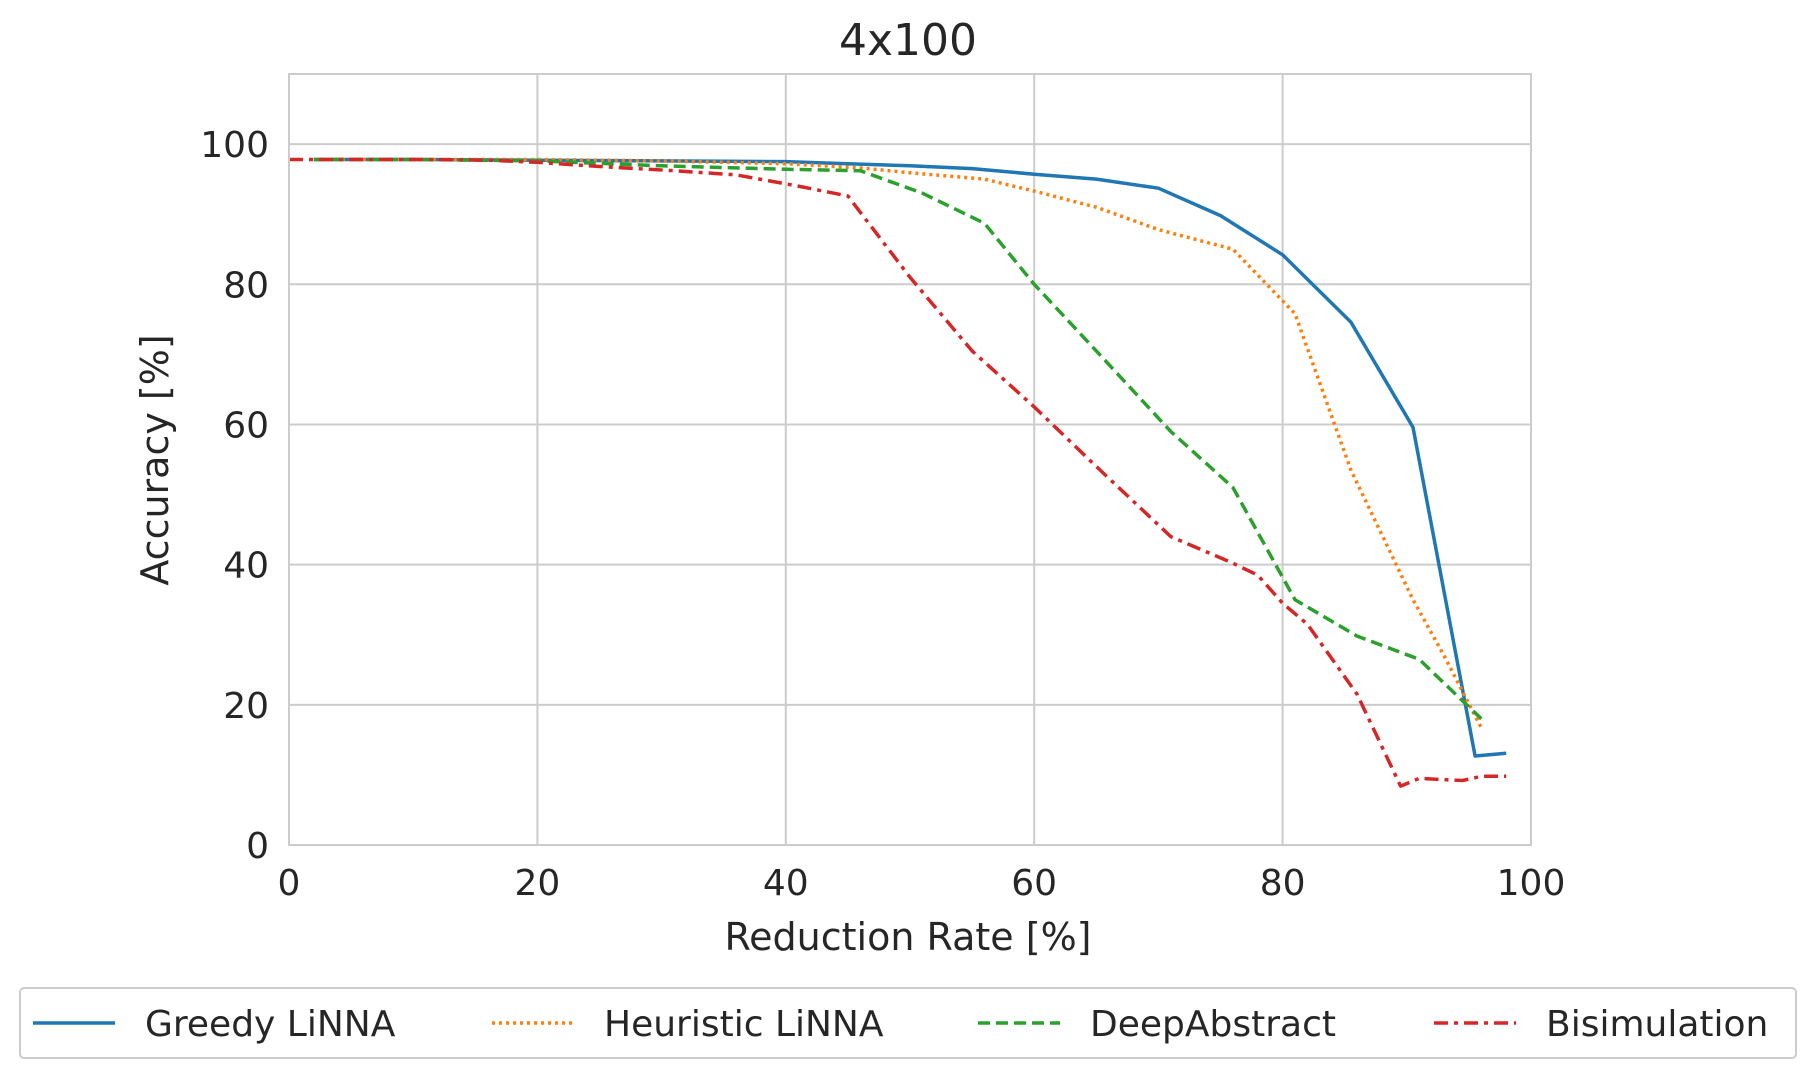  What do you see at coordinates (1657, 1024) in the screenshot?
I see `legend-label: Bisimulation` at bounding box center [1657, 1024].